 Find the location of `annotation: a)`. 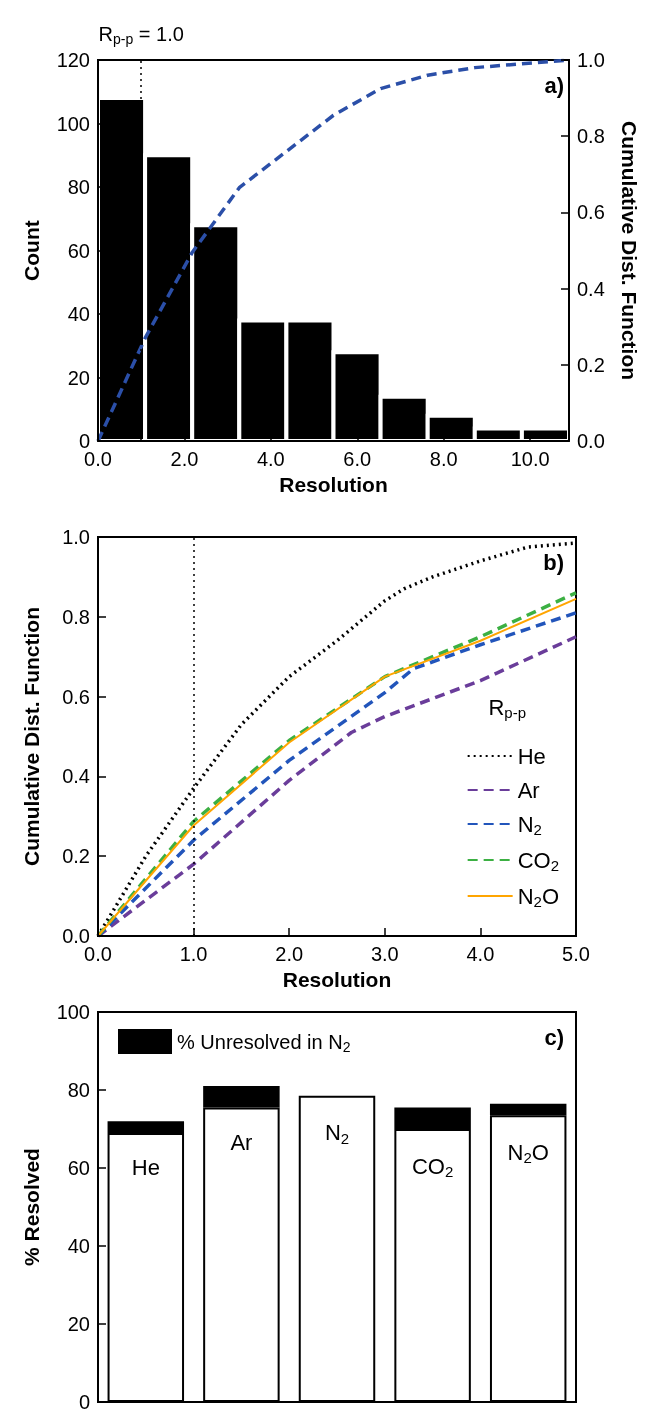

annotation: a) is located at coordinates (554, 85).